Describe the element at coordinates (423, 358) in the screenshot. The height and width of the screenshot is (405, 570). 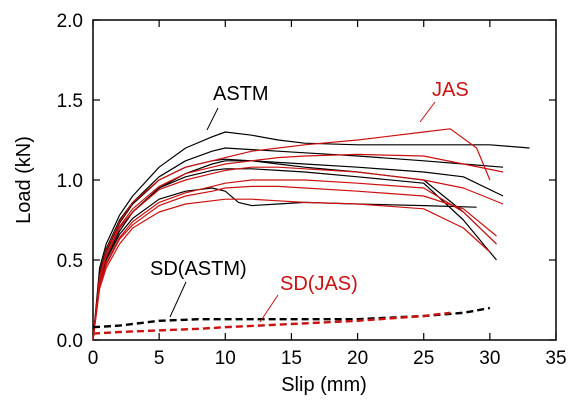
I see `x-tick-label: 25` at that location.